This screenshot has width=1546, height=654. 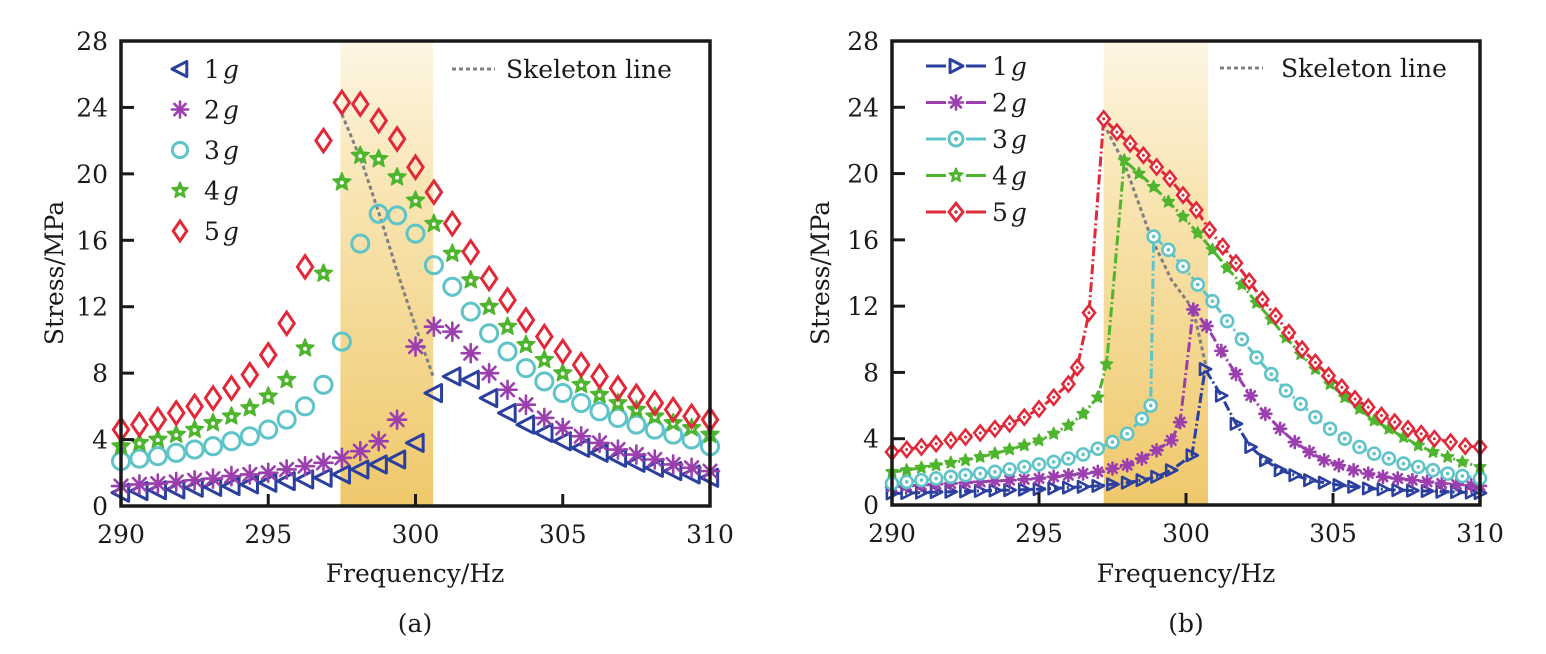 I want to click on y-tick-label: 28, so click(x=863, y=41).